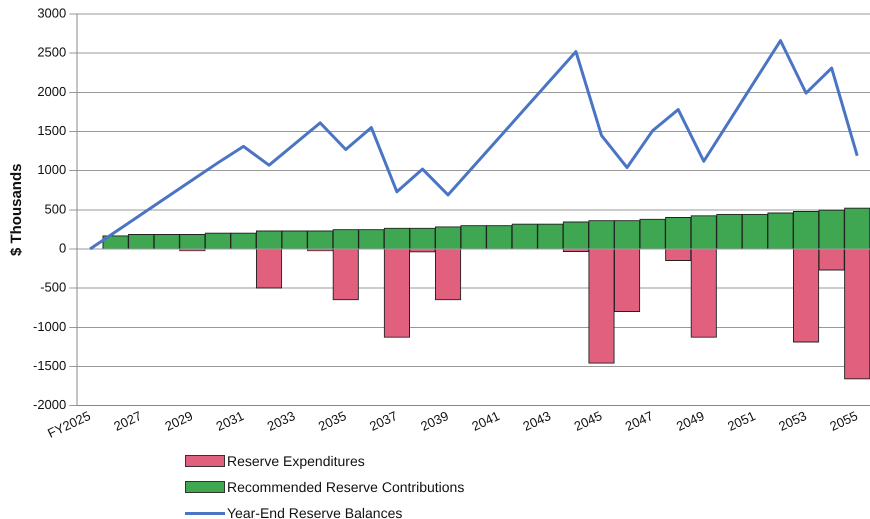 Image resolution: width=870 pixels, height=519 pixels. Describe the element at coordinates (51, 91) in the screenshot. I see `y-tick-label: 2000` at that location.